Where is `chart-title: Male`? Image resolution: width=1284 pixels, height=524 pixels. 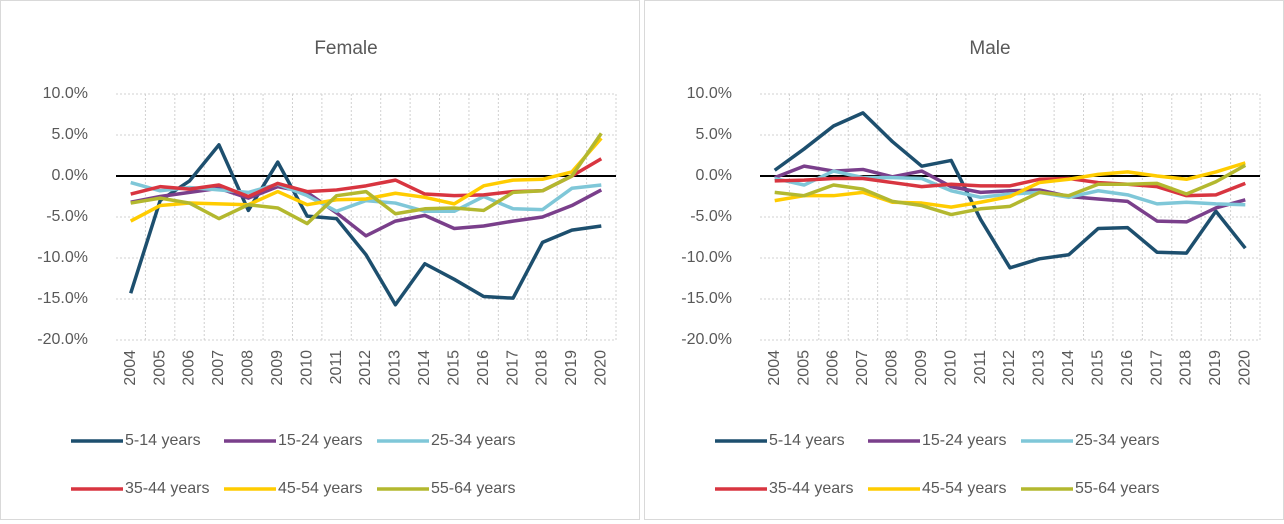 chart-title: Male is located at coordinates (989, 48).